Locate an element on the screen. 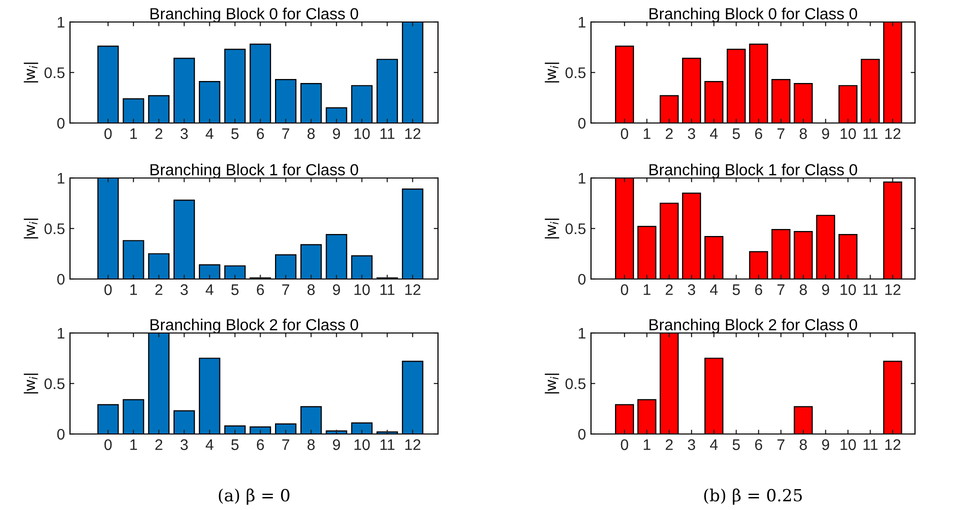 The image size is (956, 510). text: (b) β = 0.25 is located at coordinates (753, 496).